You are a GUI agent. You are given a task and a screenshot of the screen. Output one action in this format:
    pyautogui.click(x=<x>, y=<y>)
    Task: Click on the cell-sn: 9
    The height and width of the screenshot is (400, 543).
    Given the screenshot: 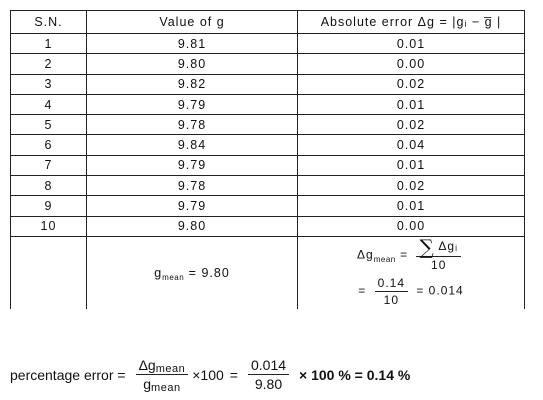 What is the action you would take?
    pyautogui.click(x=48, y=206)
    